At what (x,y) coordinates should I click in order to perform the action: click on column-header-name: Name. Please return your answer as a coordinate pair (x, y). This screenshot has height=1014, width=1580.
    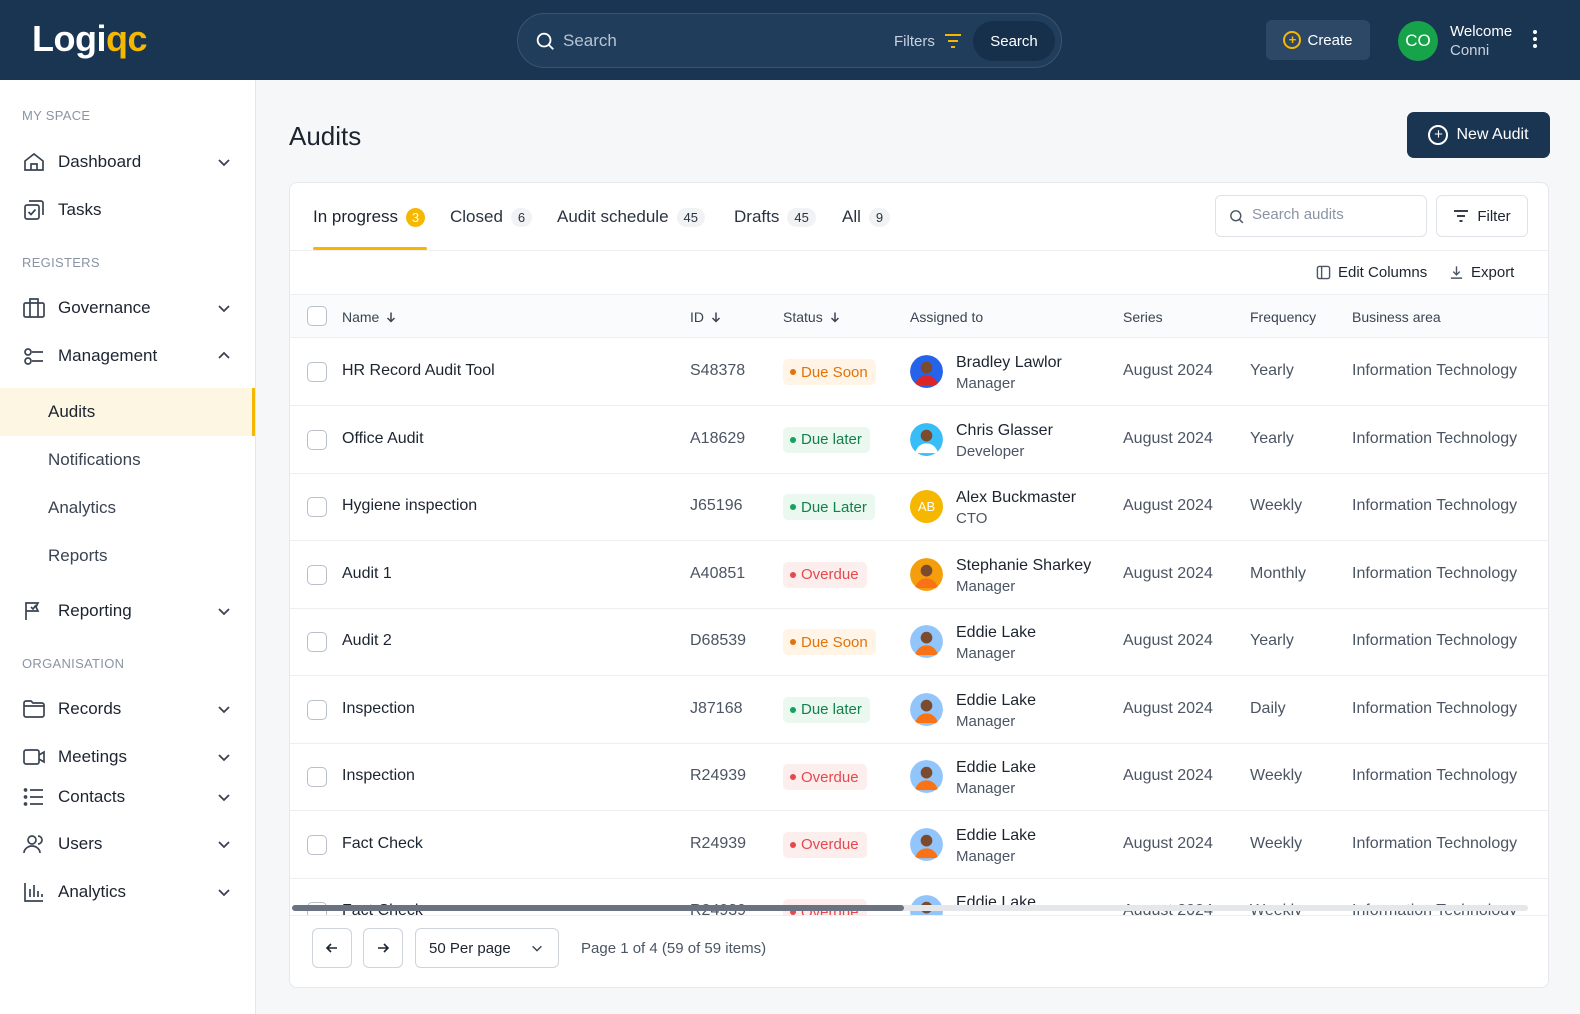
    Looking at the image, I should click on (369, 317).